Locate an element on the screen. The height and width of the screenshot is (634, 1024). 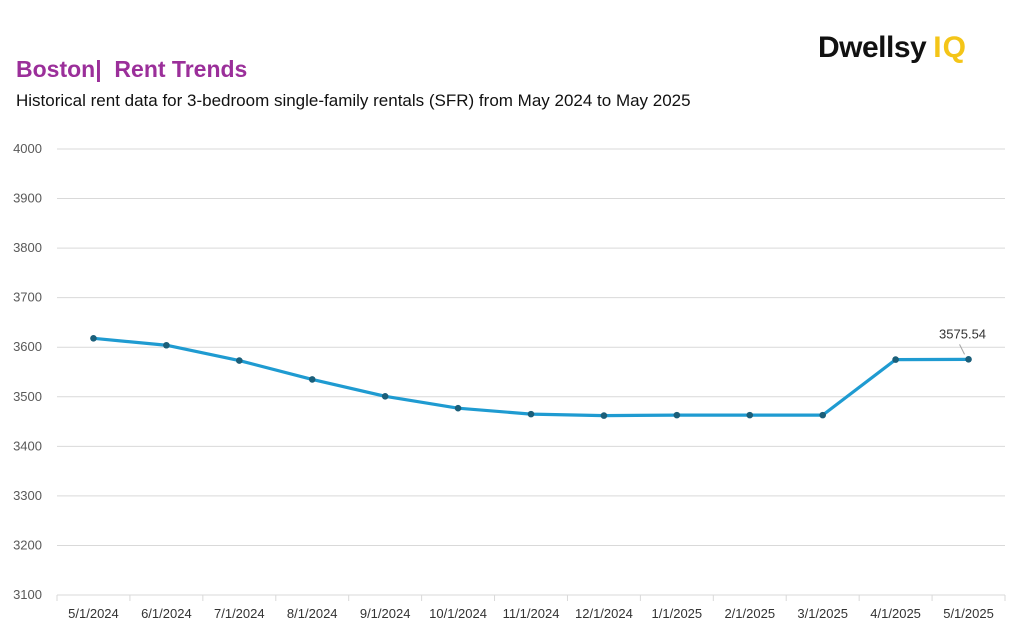
logo-iq: IQ is located at coordinates (950, 47).